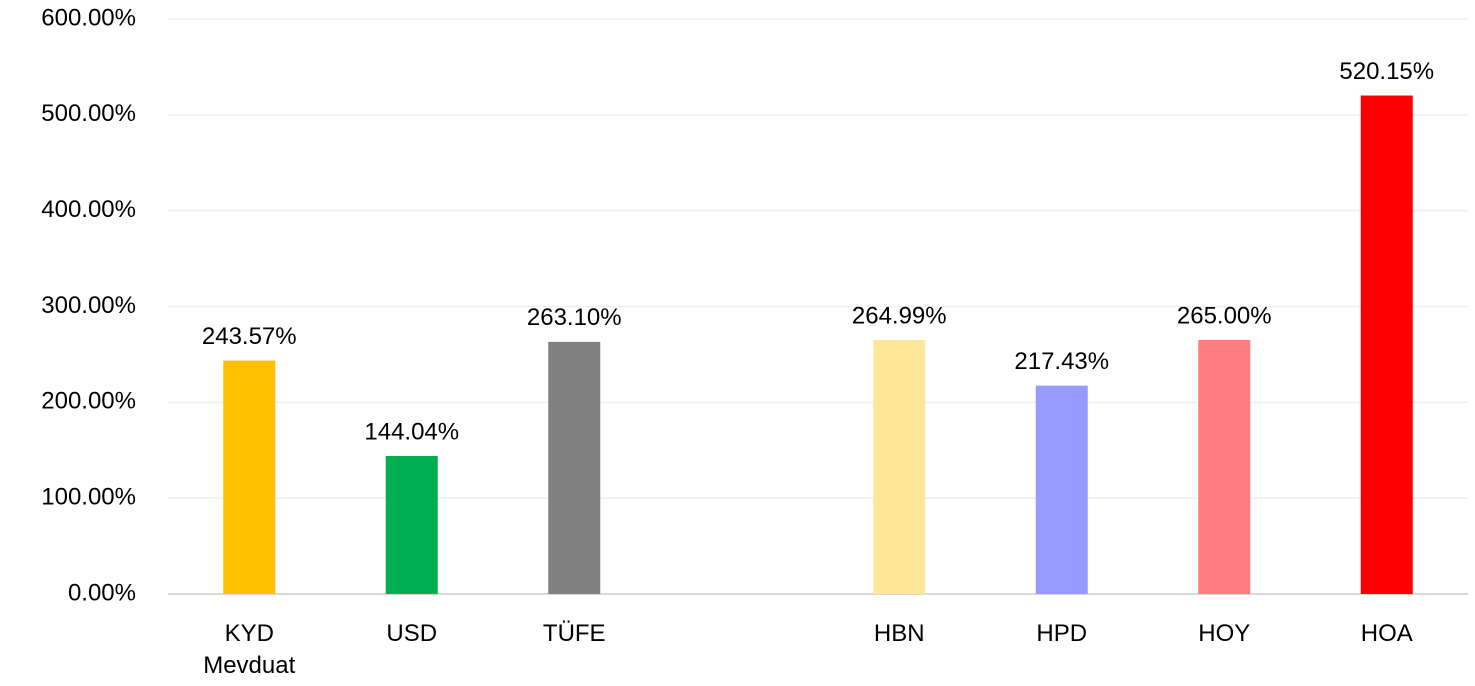 The width and height of the screenshot is (1475, 686). I want to click on y-tick-label: 500.00%, so click(88, 113).